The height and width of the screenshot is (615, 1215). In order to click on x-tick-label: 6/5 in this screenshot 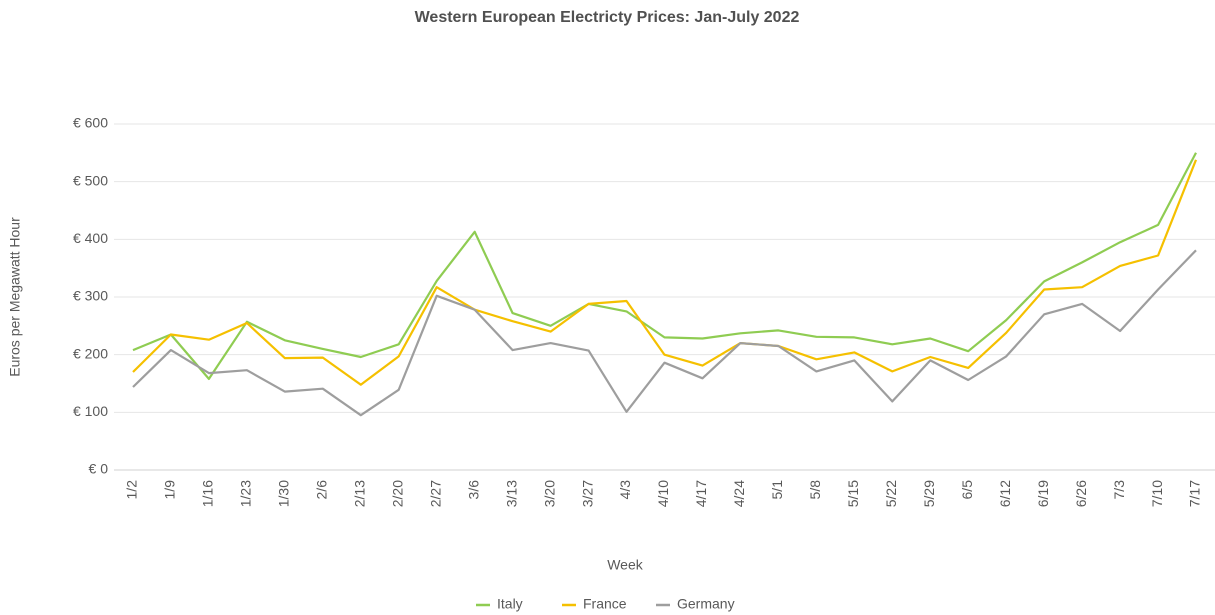, I will do `click(967, 490)`.